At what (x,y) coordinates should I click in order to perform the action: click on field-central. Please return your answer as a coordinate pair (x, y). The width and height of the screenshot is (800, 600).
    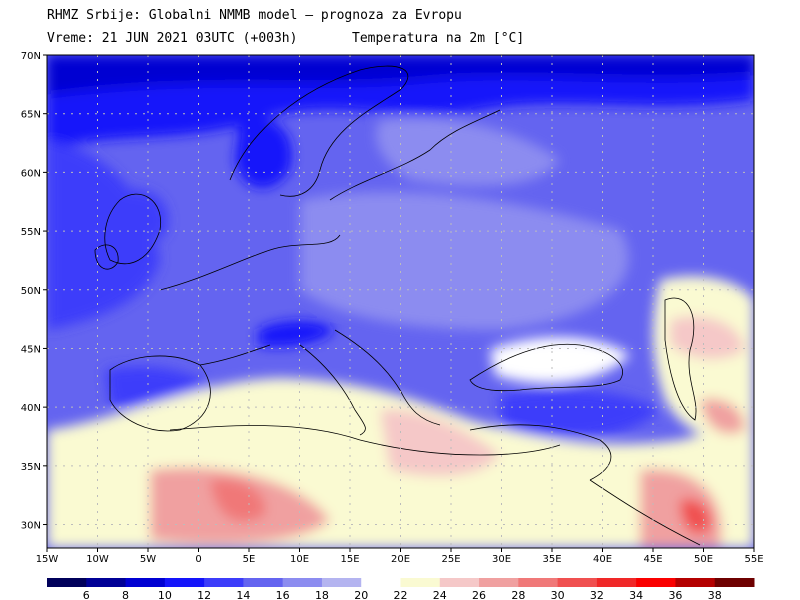
    Looking at the image, I should click on (464, 260).